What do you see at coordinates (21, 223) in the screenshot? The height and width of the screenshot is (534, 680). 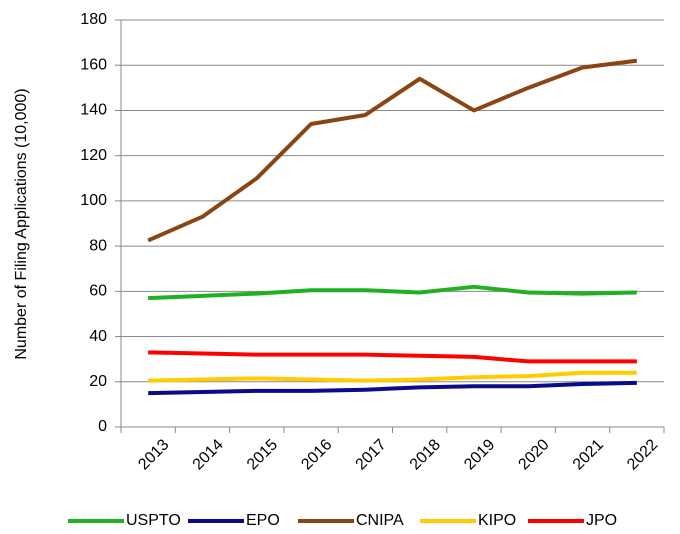 I see `y-axis-label: Number of Filing Applications (10,000)` at bounding box center [21, 223].